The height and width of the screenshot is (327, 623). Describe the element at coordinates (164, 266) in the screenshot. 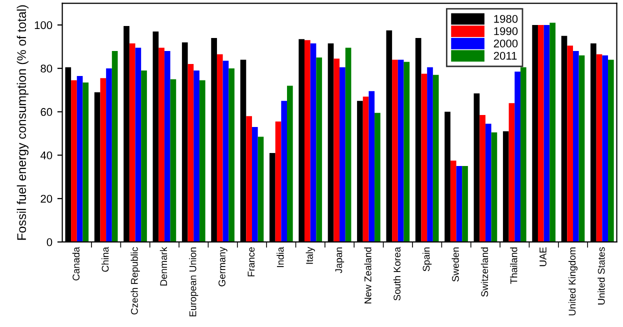

I see `x-tick-label: Denmark` at that location.